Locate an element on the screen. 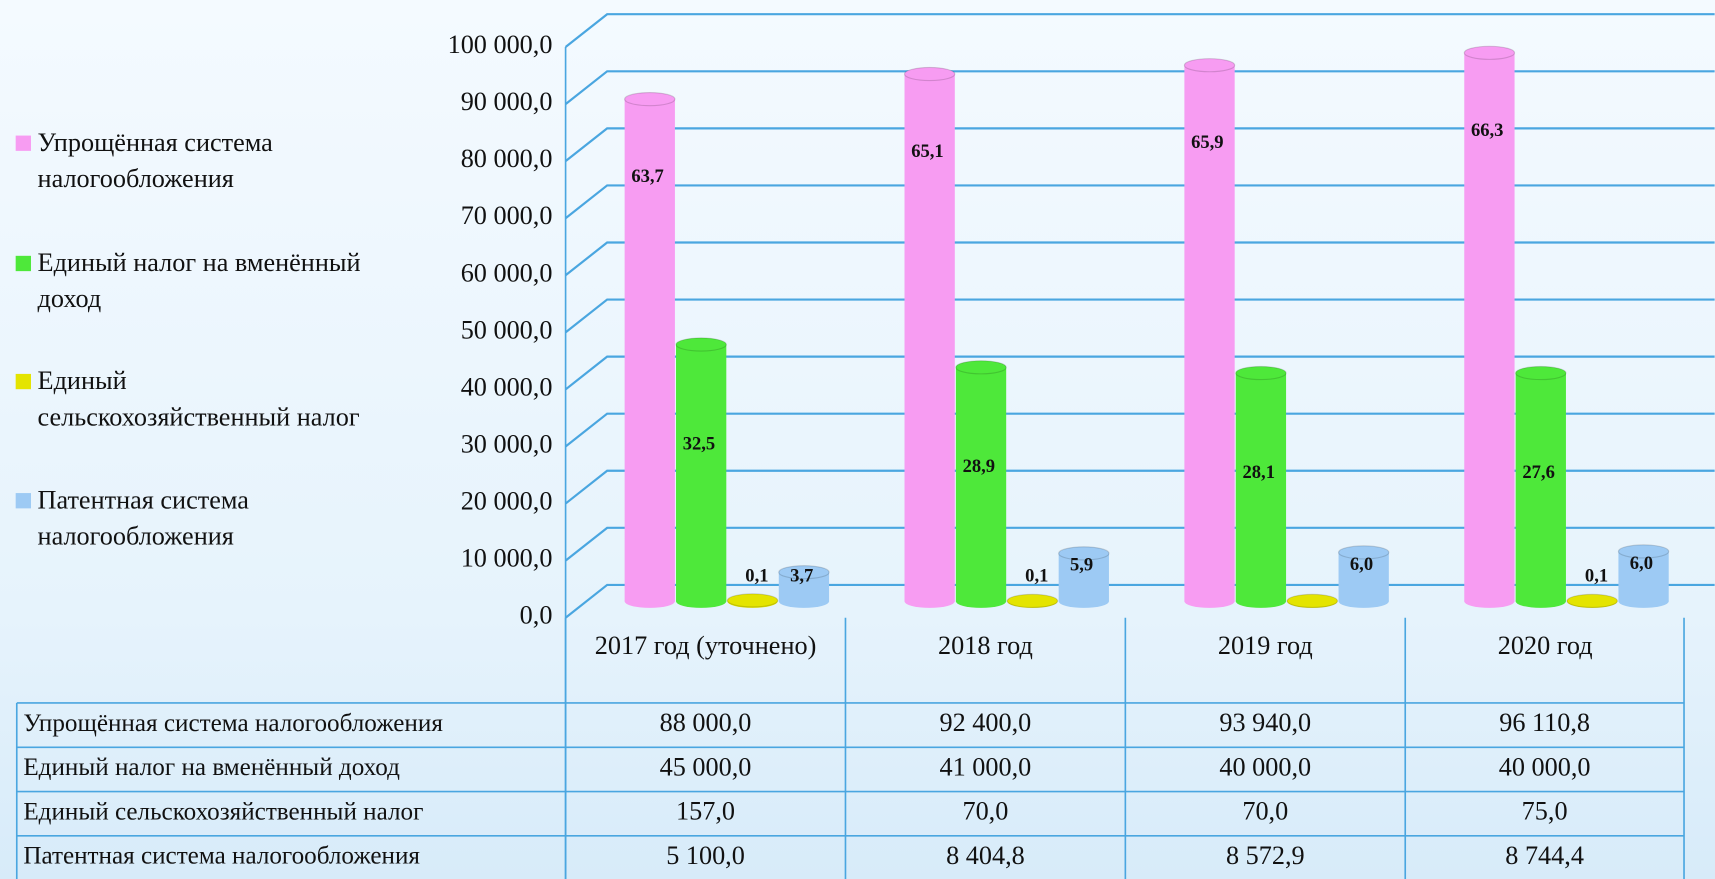  table-cell: 96 110,8 is located at coordinates (1544, 722).